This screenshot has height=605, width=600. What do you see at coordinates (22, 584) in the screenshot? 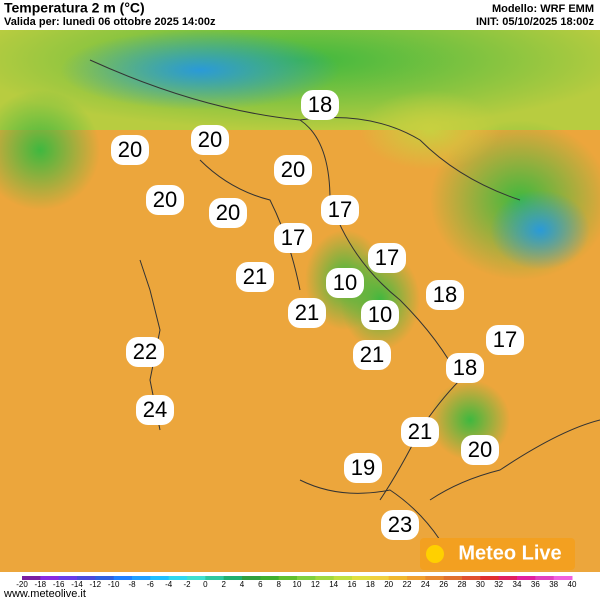
I see `colorbar-tick-label: -20` at bounding box center [22, 584].